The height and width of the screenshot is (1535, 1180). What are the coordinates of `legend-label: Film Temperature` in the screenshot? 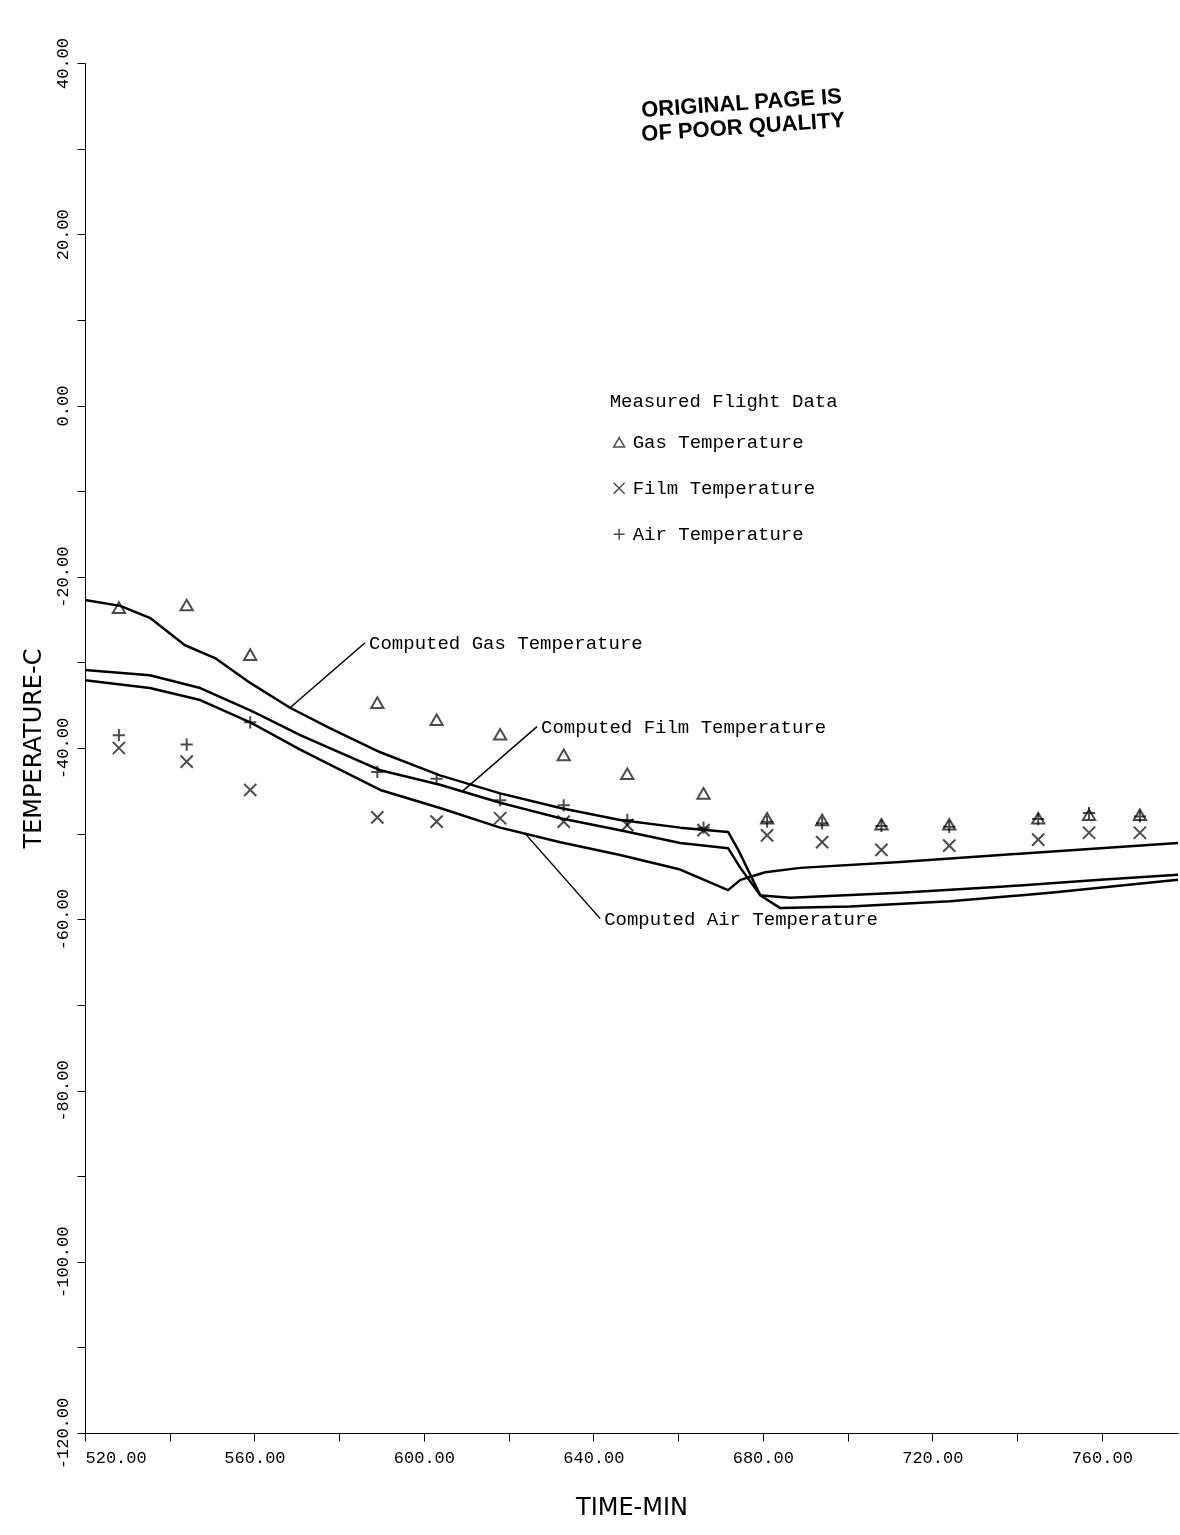 It's located at (724, 489).